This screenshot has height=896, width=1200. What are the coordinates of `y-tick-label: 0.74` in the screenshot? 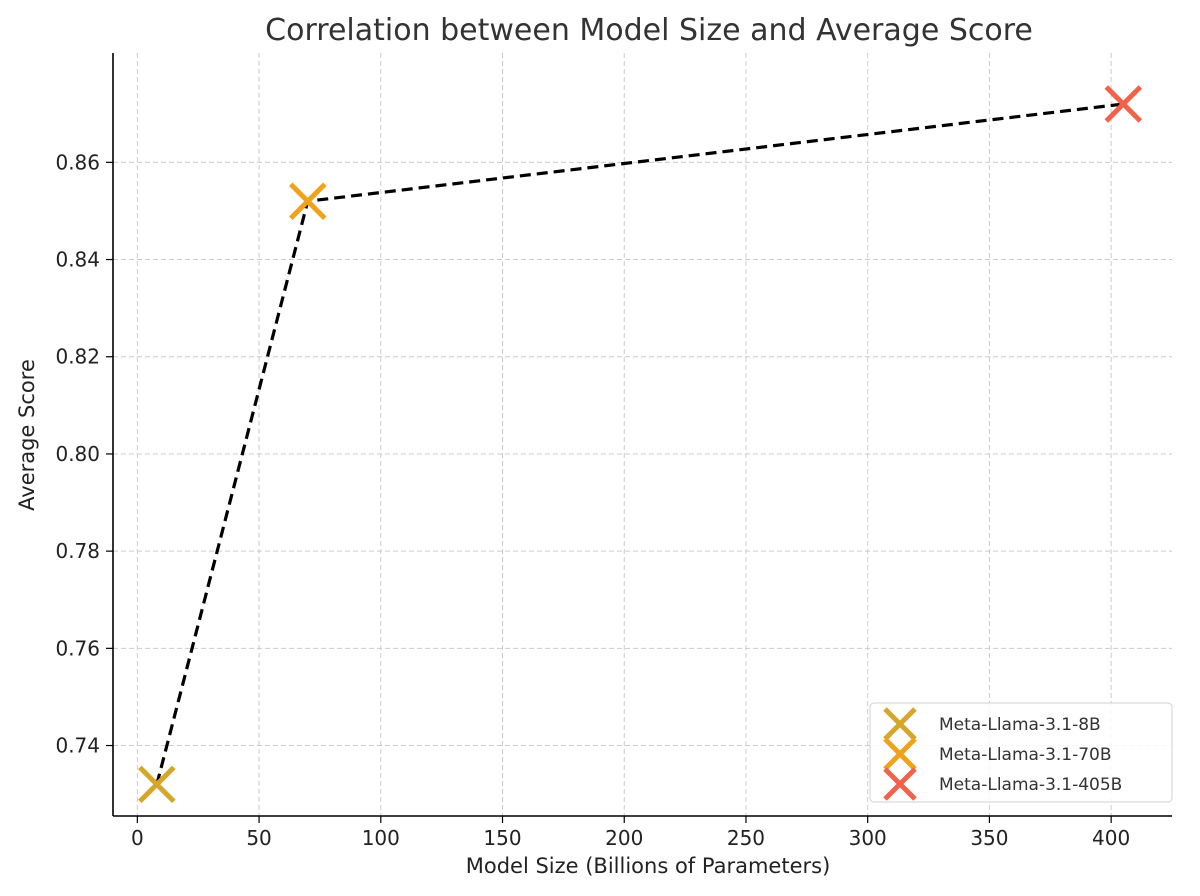 It's located at (77, 746).